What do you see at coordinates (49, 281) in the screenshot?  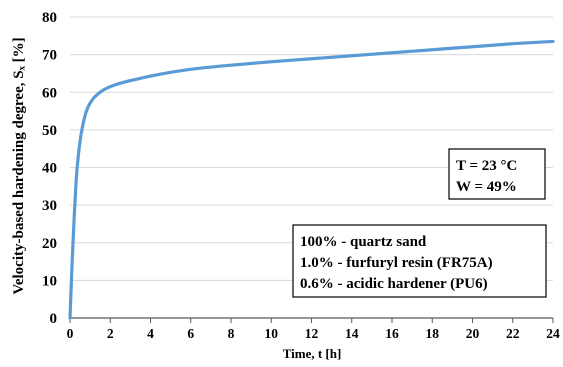 I see `y-tick-label: 10` at bounding box center [49, 281].